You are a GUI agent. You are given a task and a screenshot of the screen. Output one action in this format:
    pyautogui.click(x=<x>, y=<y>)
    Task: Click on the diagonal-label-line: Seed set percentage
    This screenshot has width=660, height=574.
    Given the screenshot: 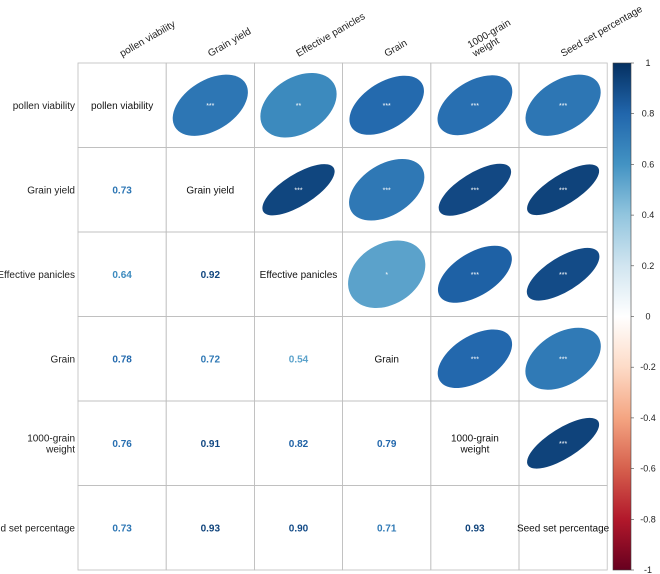 What is the action you would take?
    pyautogui.click(x=563, y=528)
    